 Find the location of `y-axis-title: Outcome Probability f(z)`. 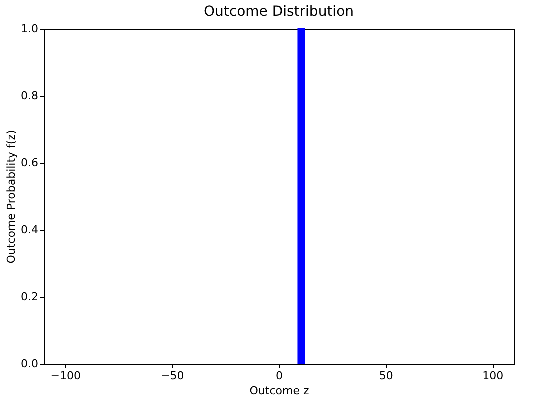

y-axis-title: Outcome Probability f(z) is located at coordinates (11, 197).